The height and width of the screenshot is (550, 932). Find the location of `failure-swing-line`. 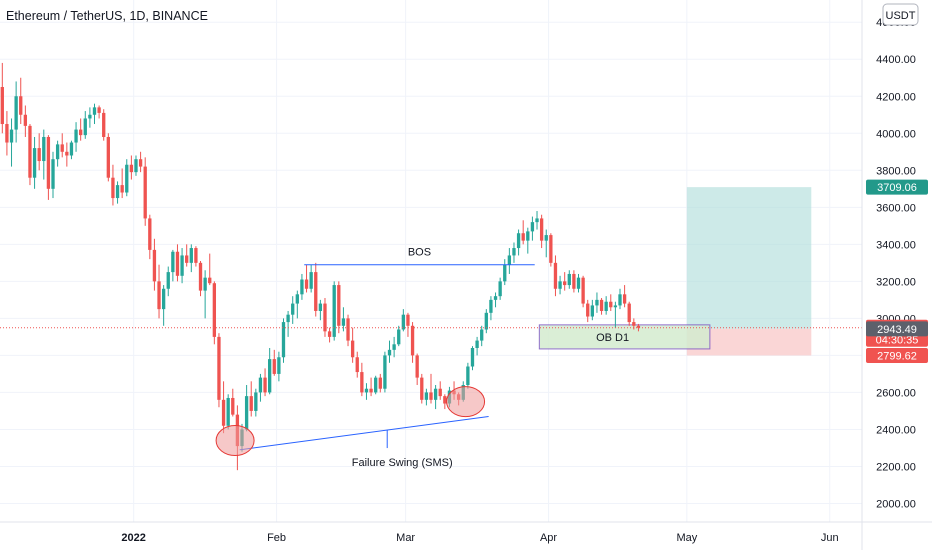

failure-swing-line is located at coordinates (364, 433).